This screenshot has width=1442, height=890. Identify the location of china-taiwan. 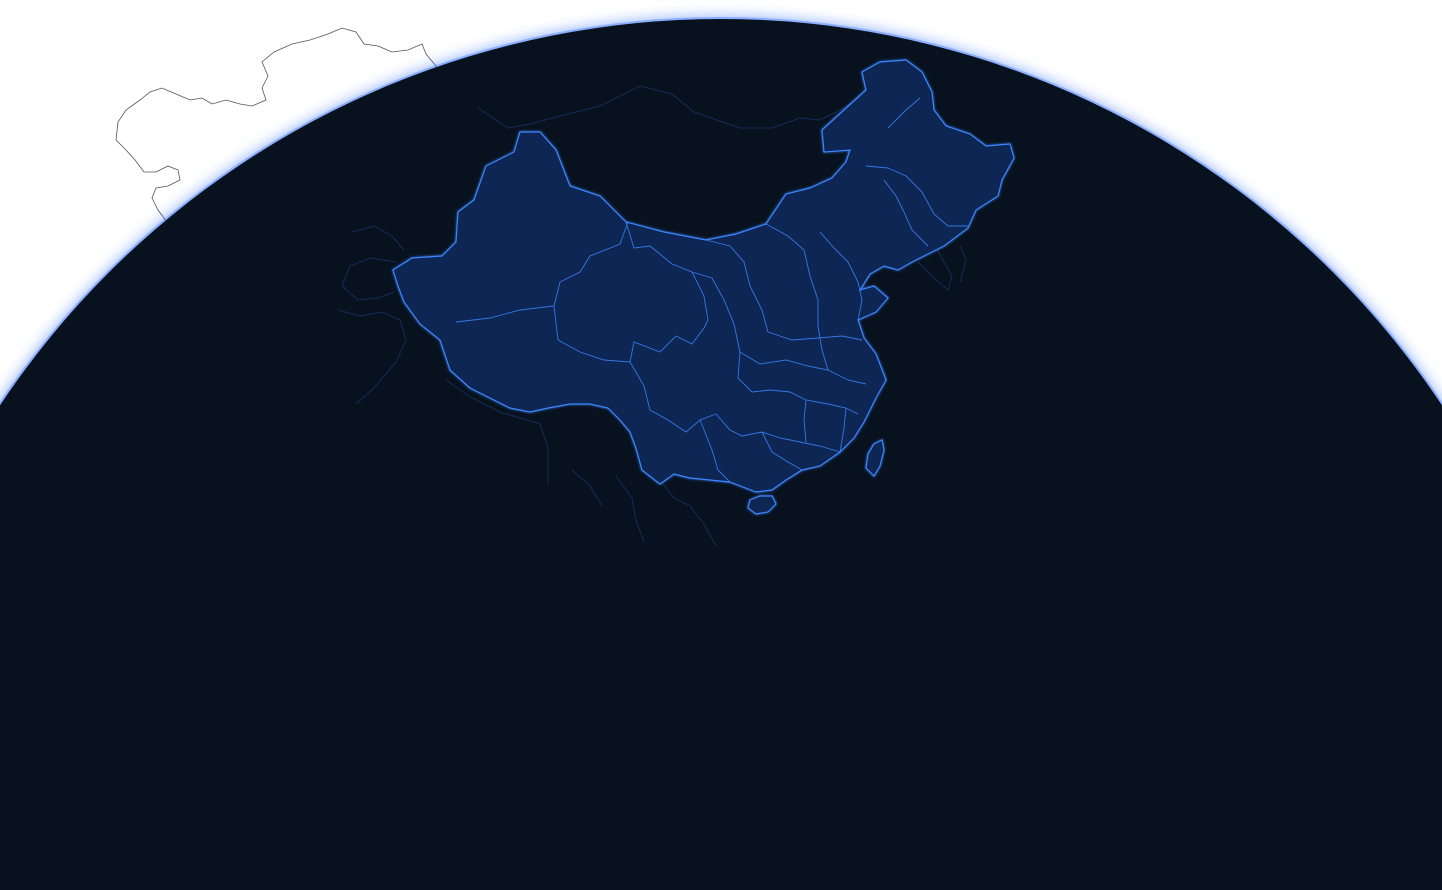
(875, 458).